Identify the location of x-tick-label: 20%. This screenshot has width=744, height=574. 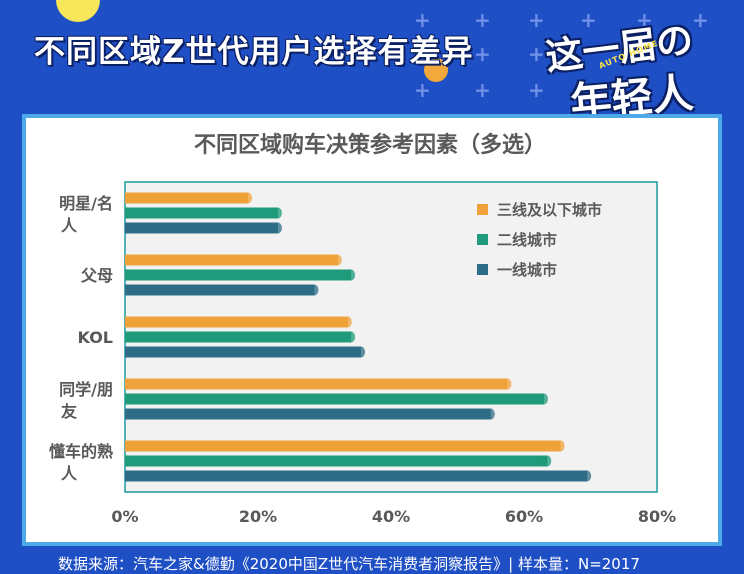
(258, 516).